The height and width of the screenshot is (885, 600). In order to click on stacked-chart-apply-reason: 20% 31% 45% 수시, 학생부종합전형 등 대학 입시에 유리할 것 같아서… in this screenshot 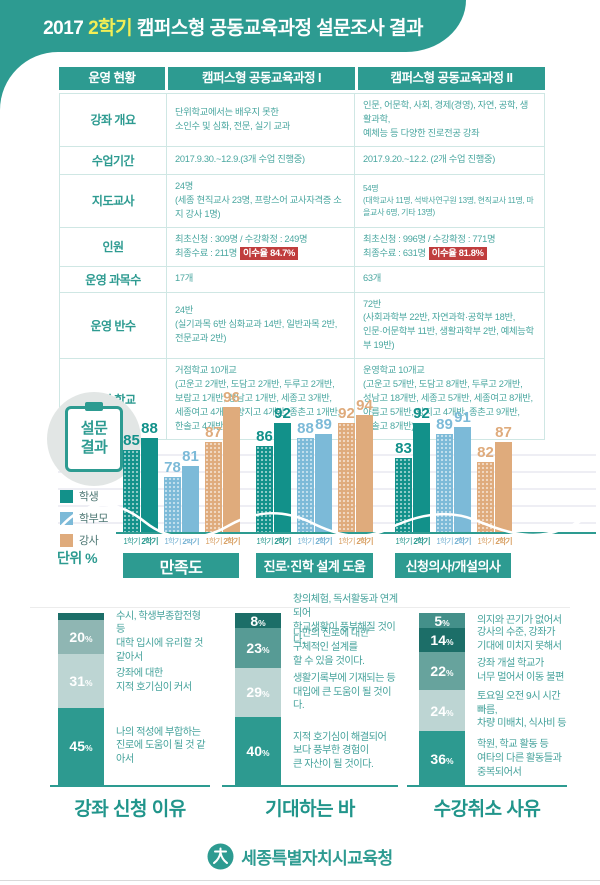, I will do `click(130, 716)`.